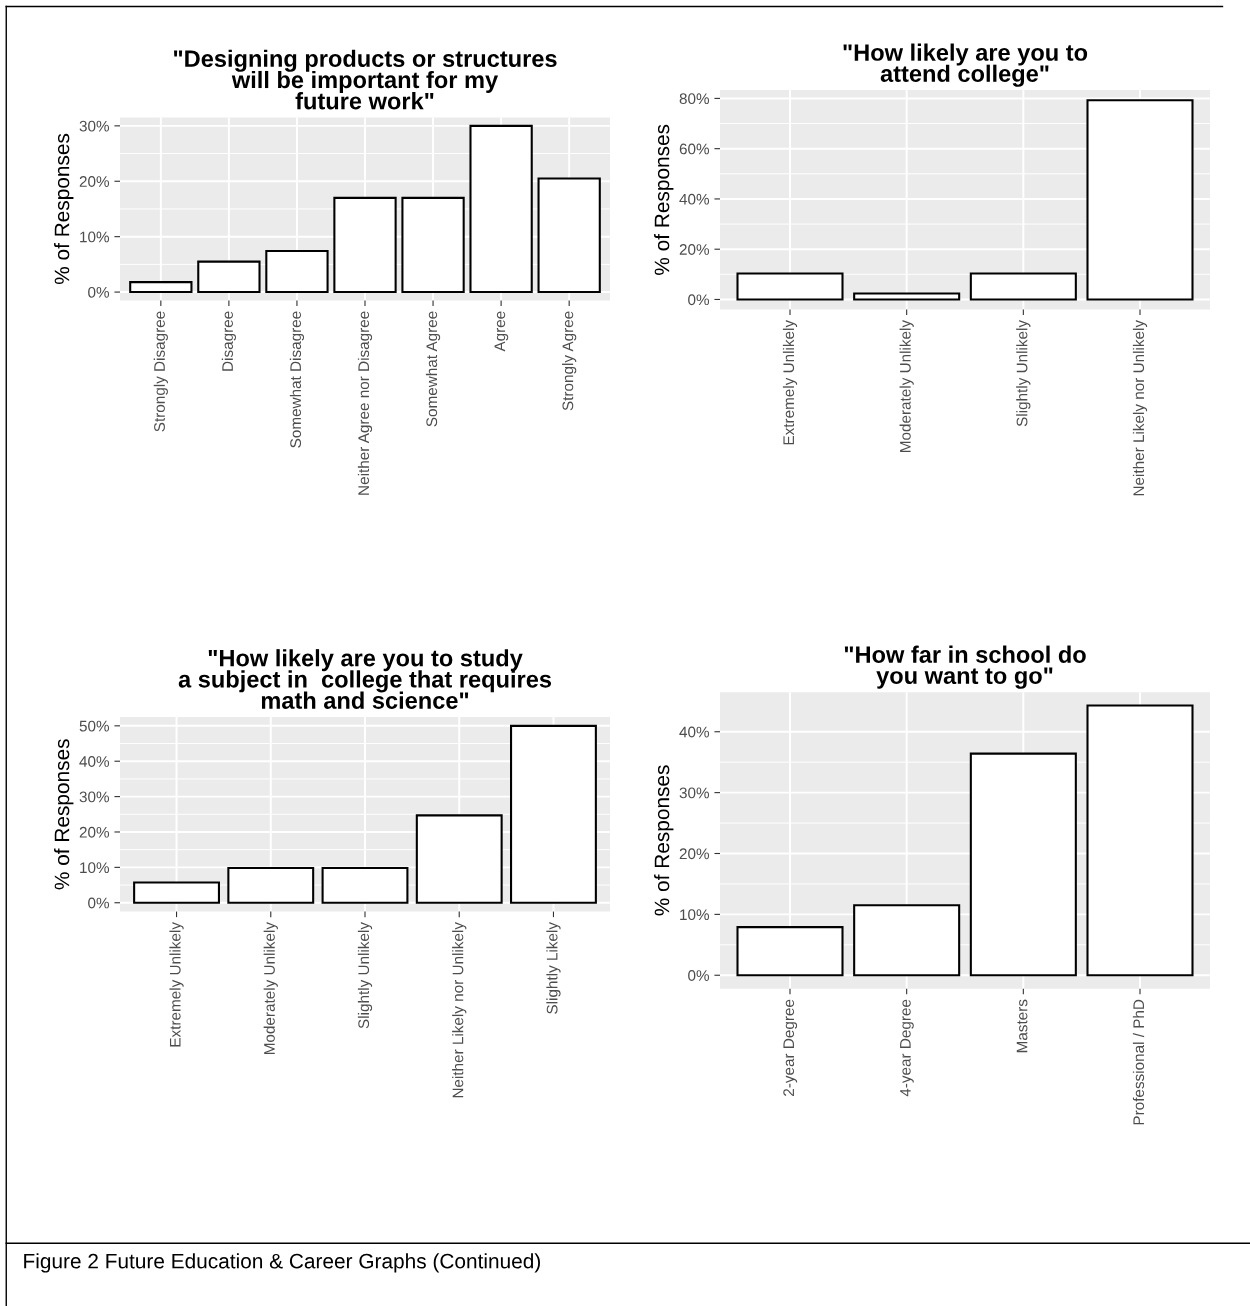  I want to click on y-tick-label: 60%, so click(694, 149).